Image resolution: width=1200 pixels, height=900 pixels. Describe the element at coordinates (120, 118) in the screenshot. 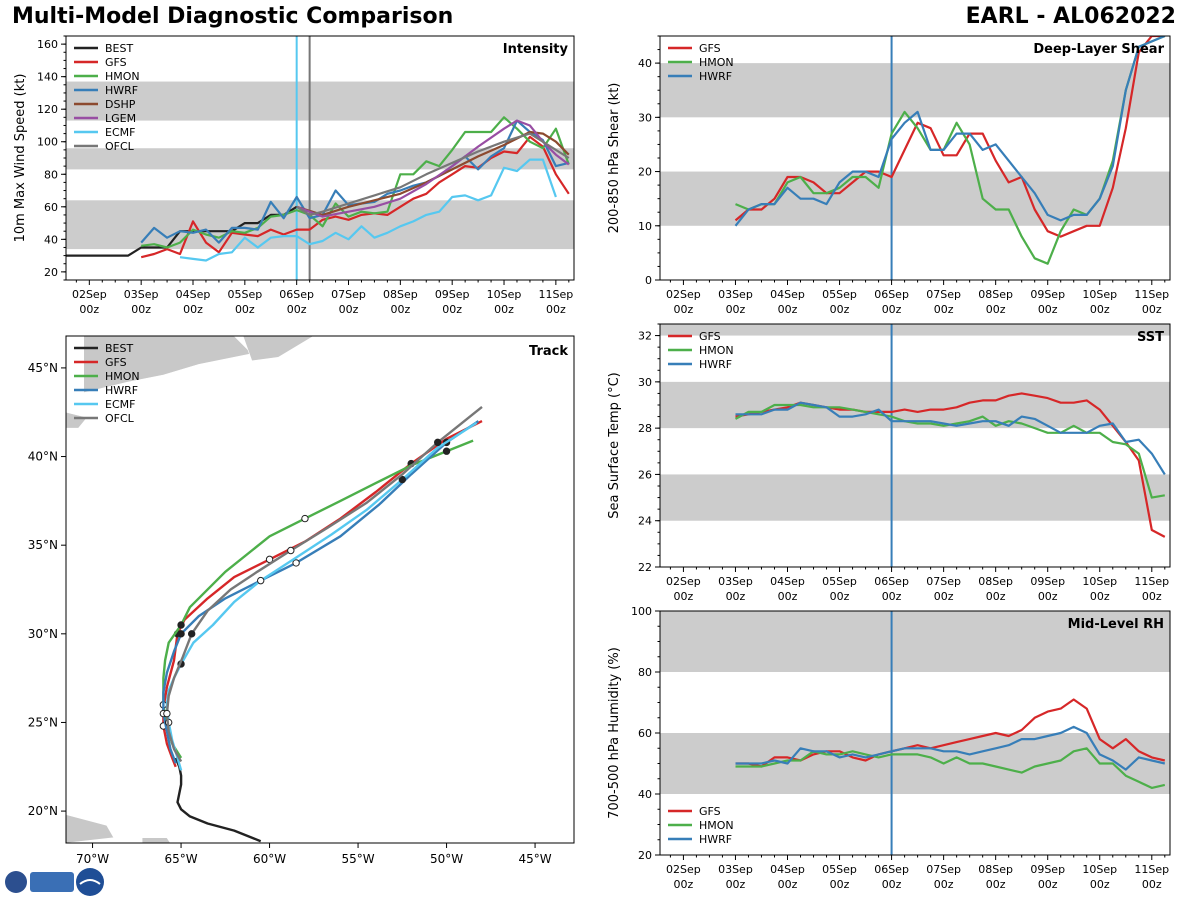

I see `legend-label-lgem: LGEM` at that location.